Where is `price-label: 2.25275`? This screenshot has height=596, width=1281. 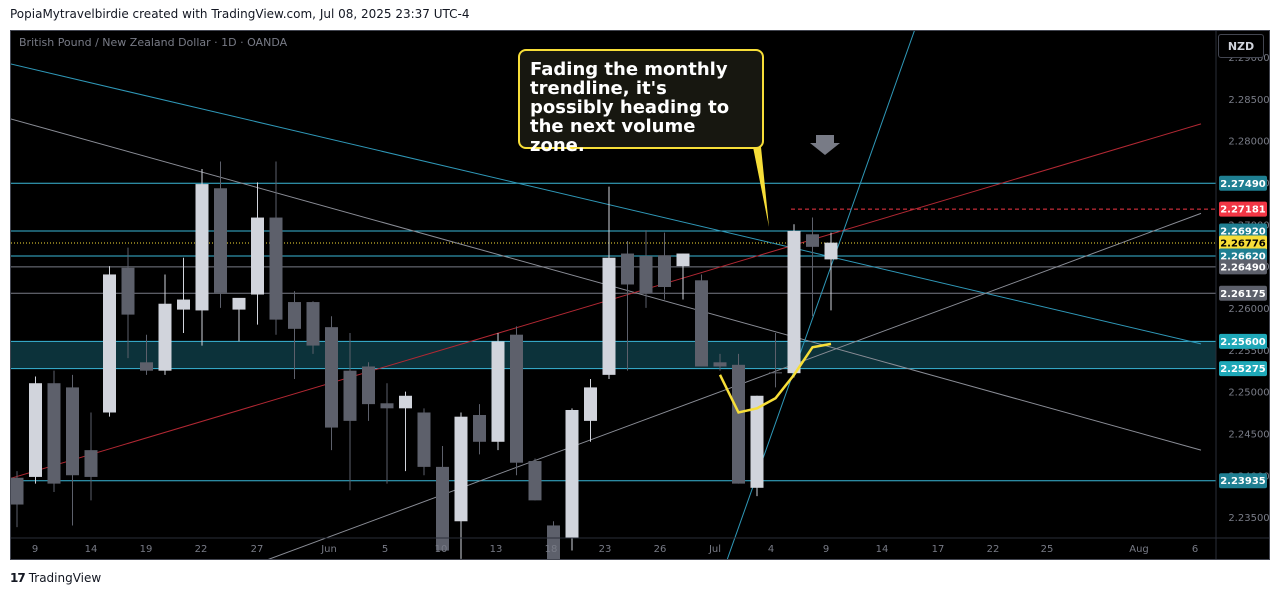 price-label: 2.25275 is located at coordinates (1243, 369).